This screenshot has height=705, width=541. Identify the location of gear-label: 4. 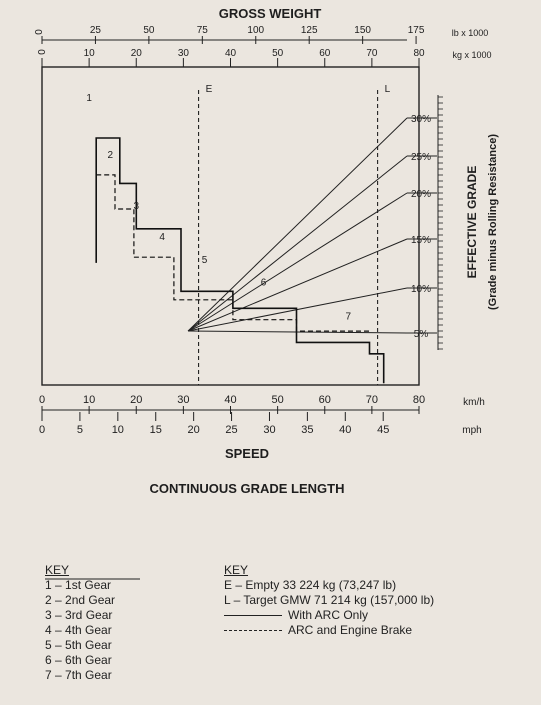
(162, 237).